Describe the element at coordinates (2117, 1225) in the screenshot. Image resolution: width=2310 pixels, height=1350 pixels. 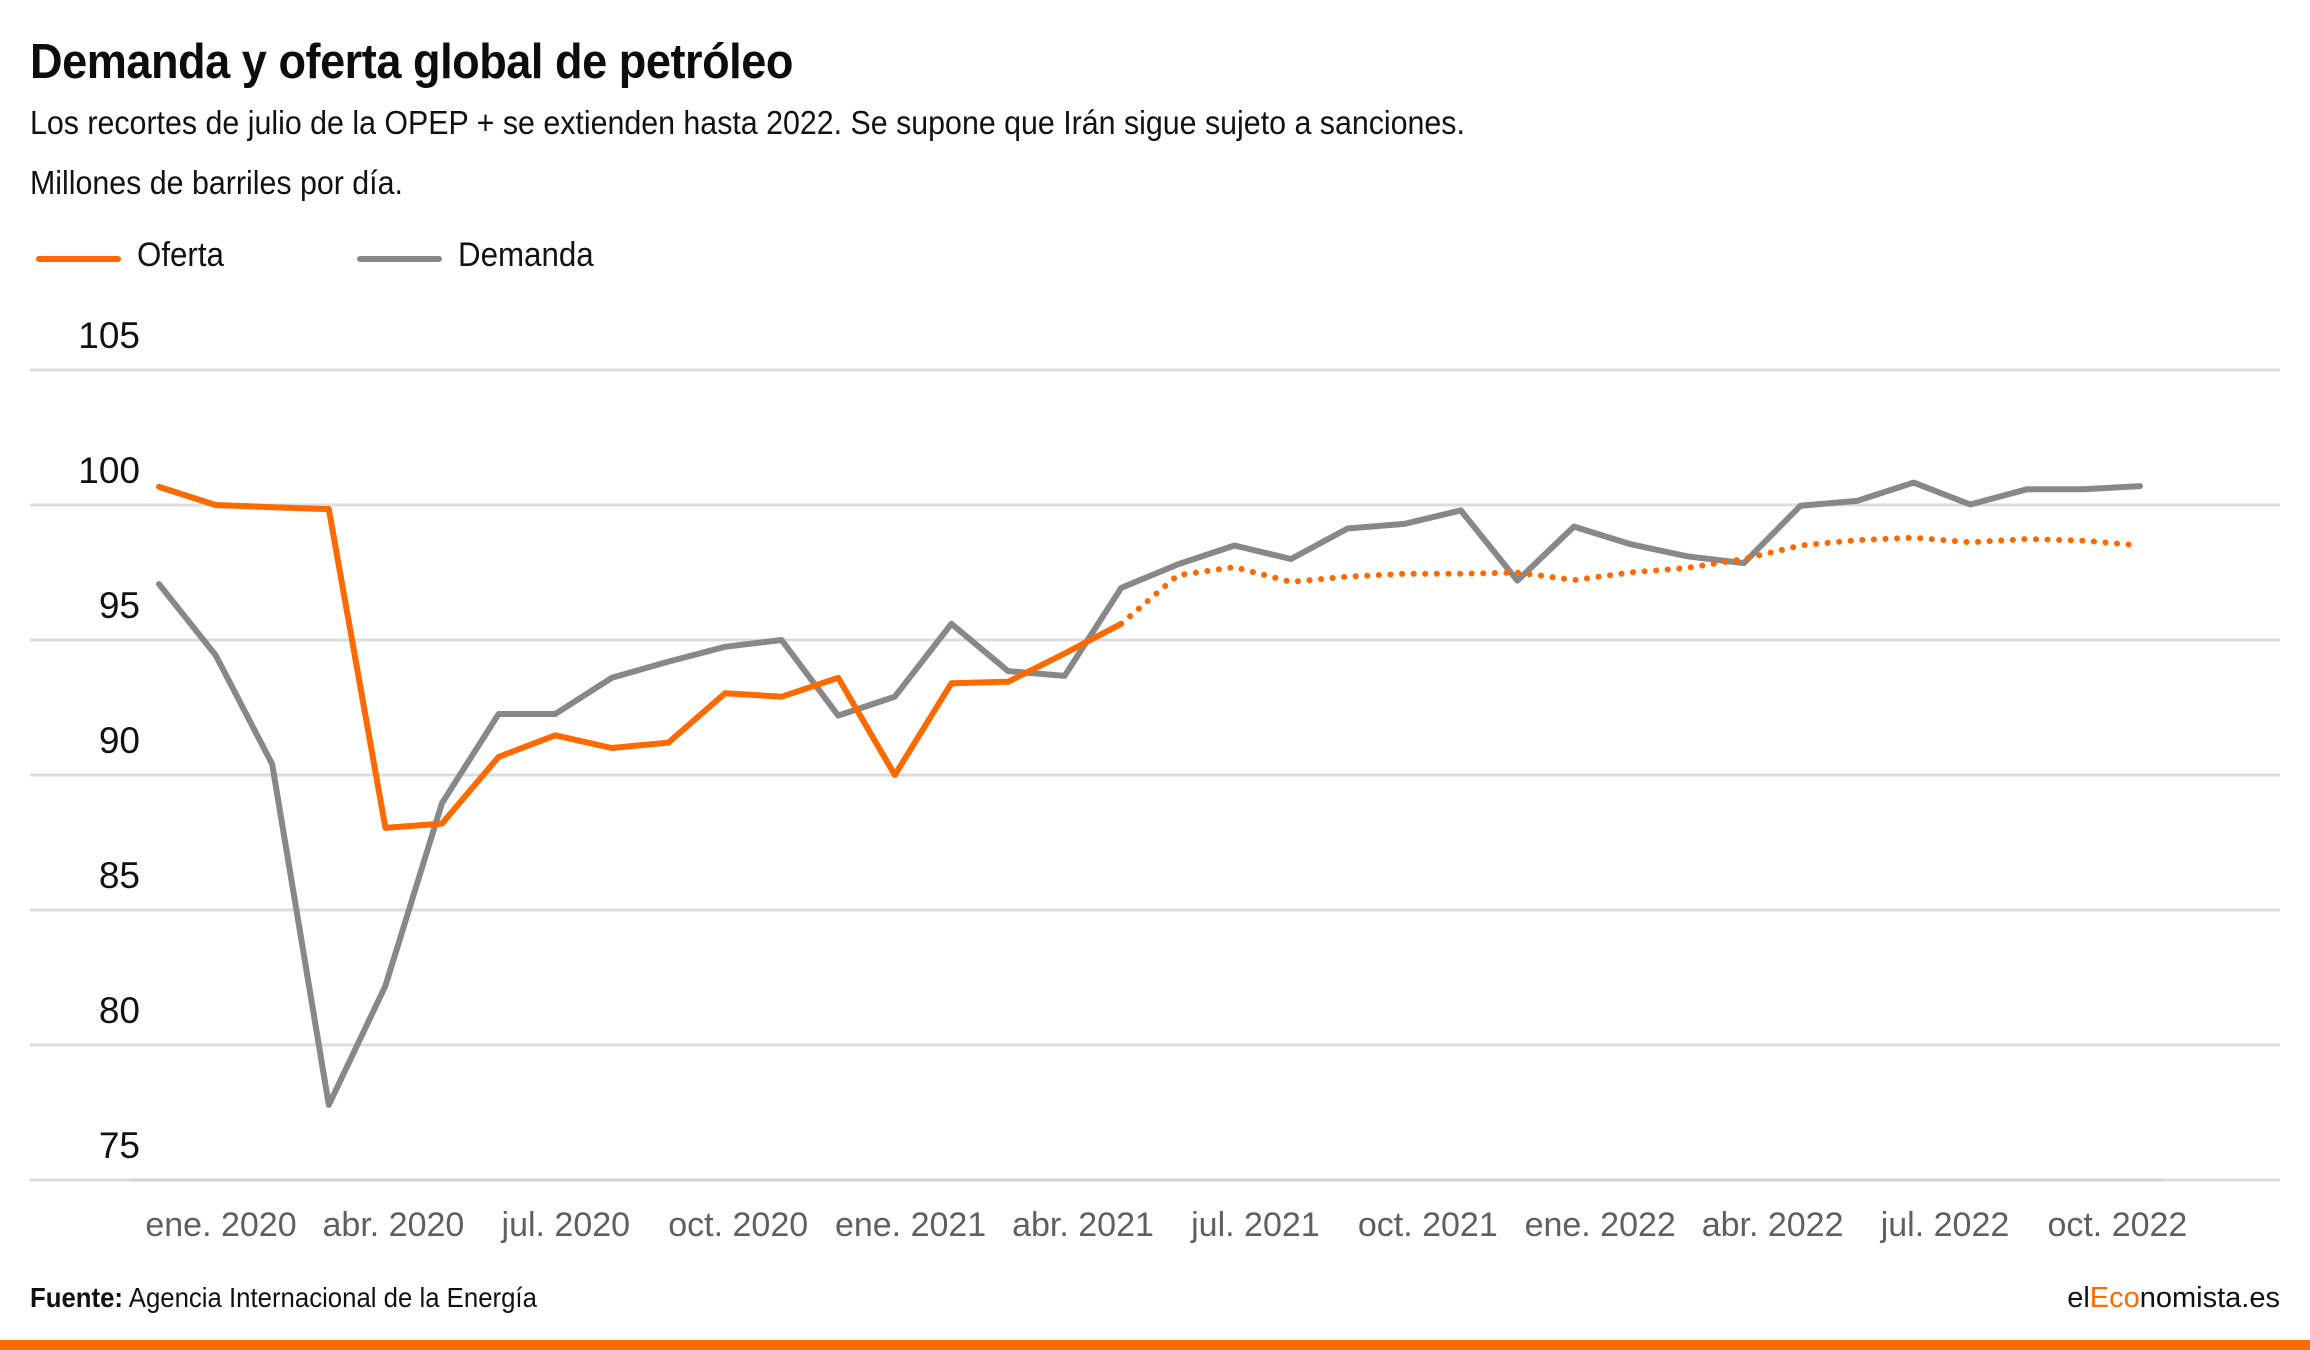
I see `x-tick-label: oct. 2022` at that location.